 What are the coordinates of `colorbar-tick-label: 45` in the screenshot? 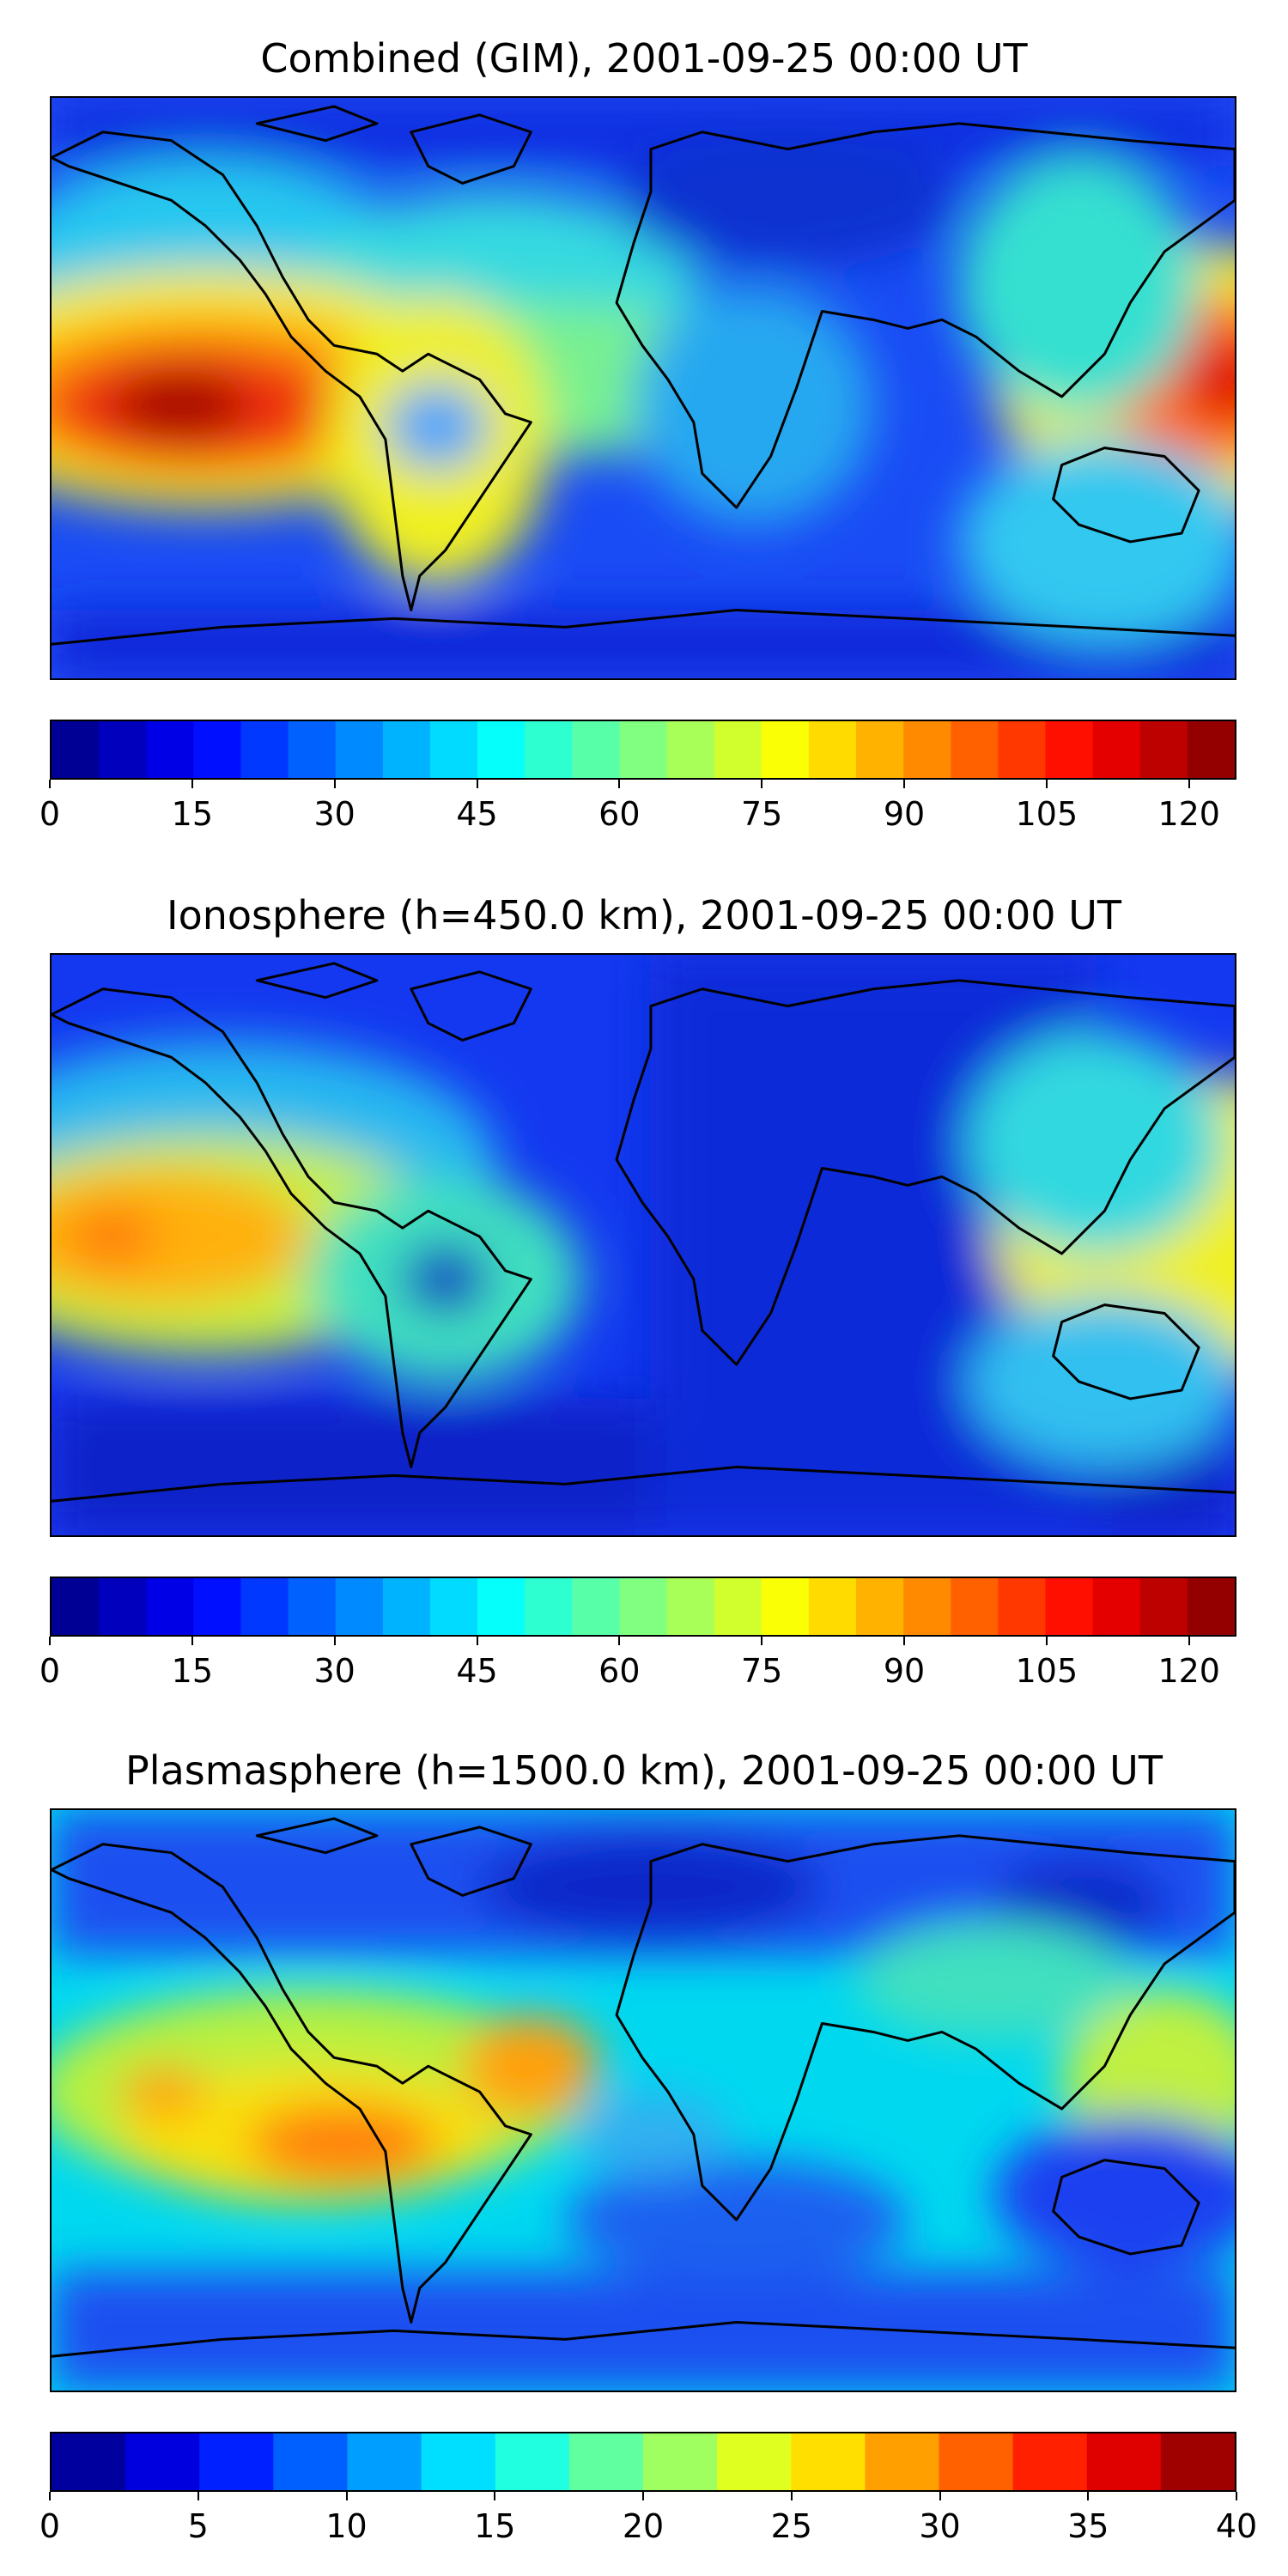 It's located at (477, 1671).